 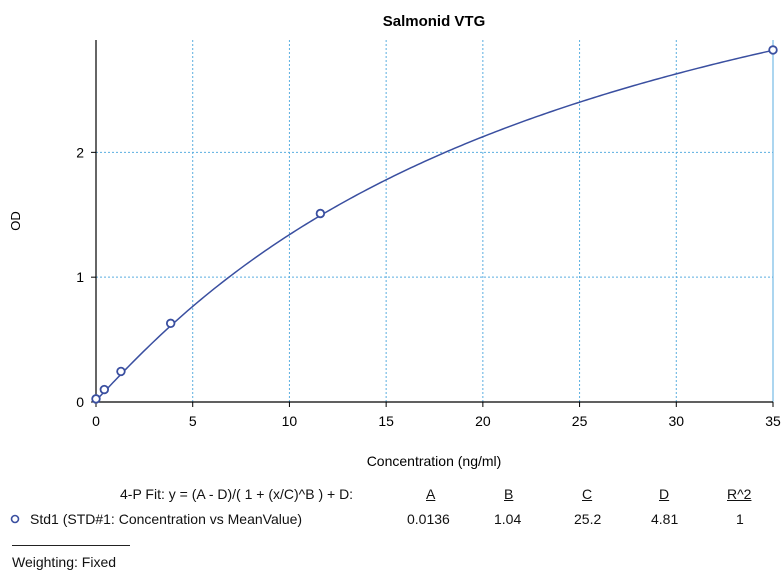 I want to click on series-label: Std1 (STD#1: Concentration vs MeanValue), so click(x=166, y=519).